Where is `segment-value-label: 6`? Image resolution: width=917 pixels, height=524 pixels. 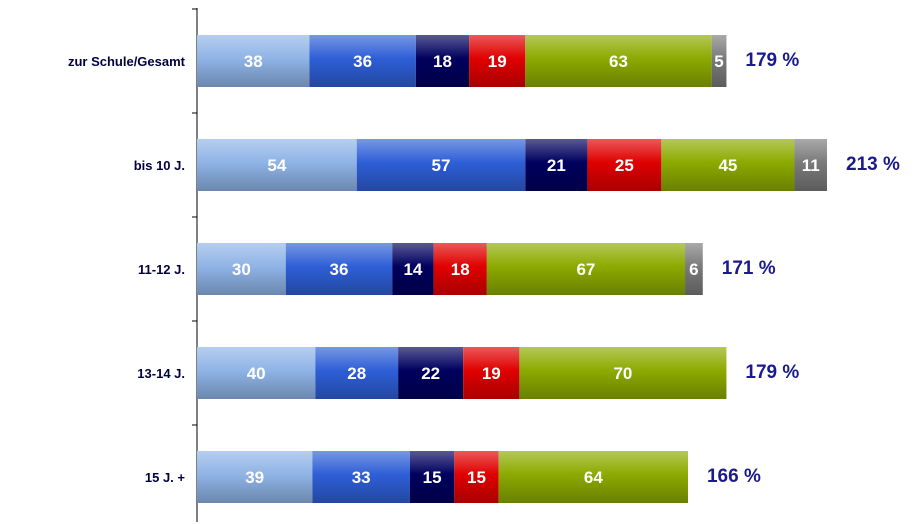
segment-value-label: 6 is located at coordinates (693, 269).